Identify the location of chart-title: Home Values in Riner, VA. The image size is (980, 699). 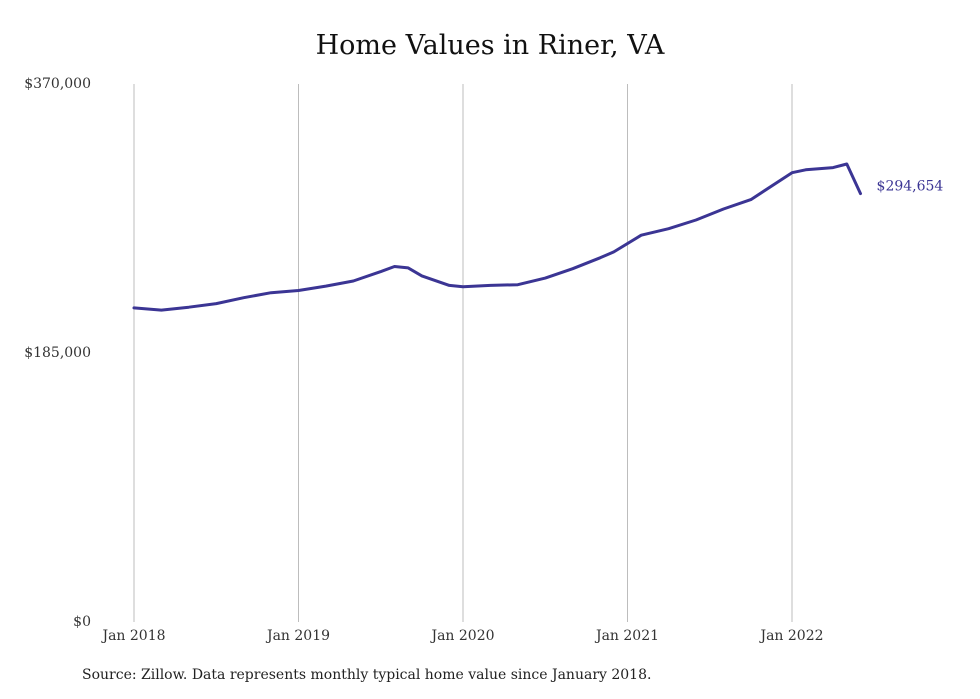
(490, 45).